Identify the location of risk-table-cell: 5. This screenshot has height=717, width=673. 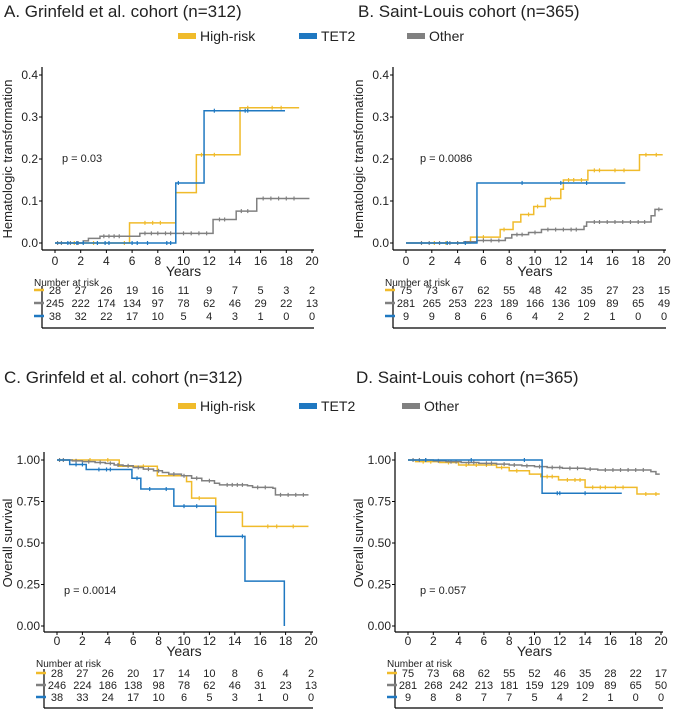
(183, 317).